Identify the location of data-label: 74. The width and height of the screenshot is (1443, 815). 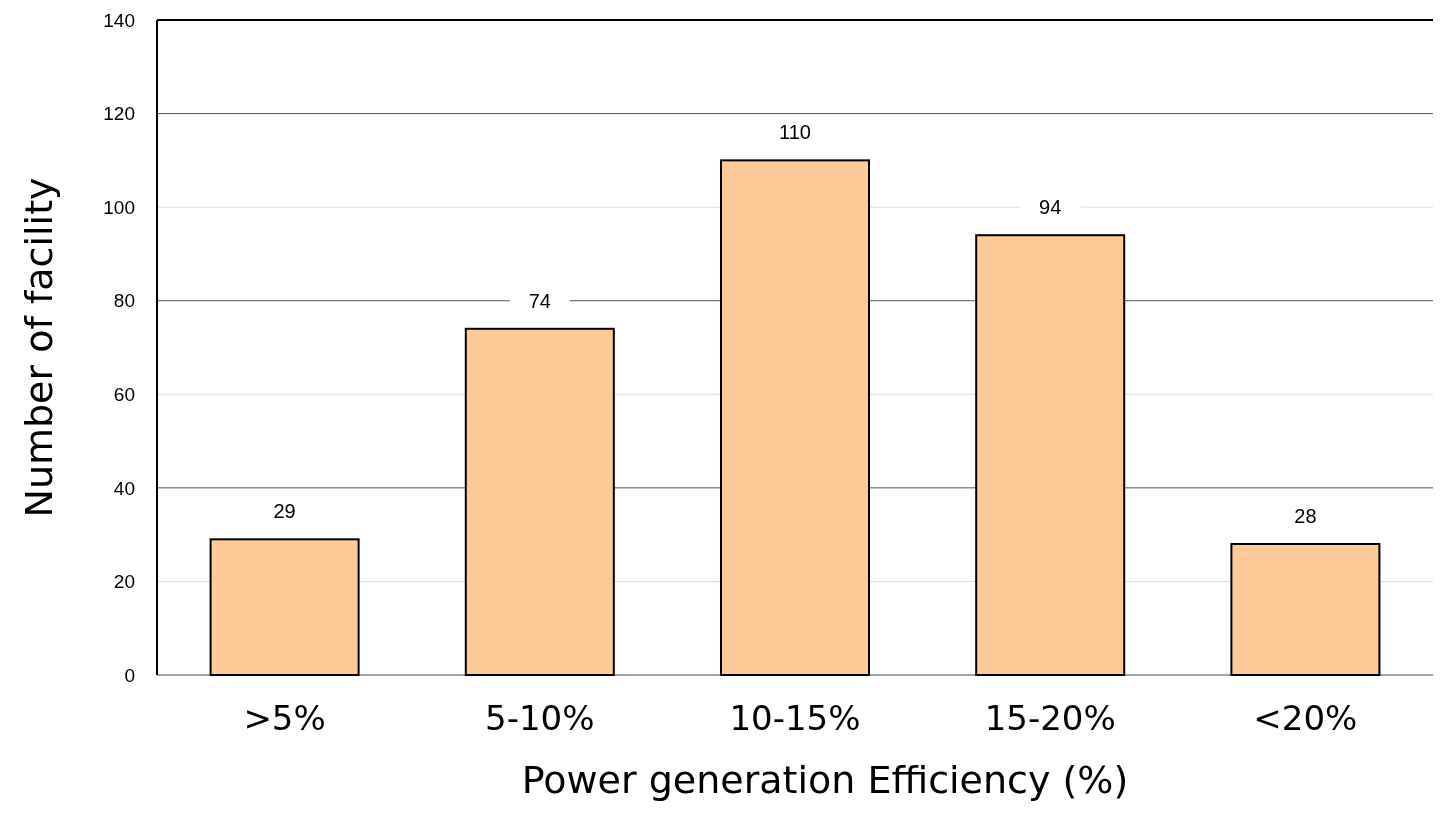
(539, 300).